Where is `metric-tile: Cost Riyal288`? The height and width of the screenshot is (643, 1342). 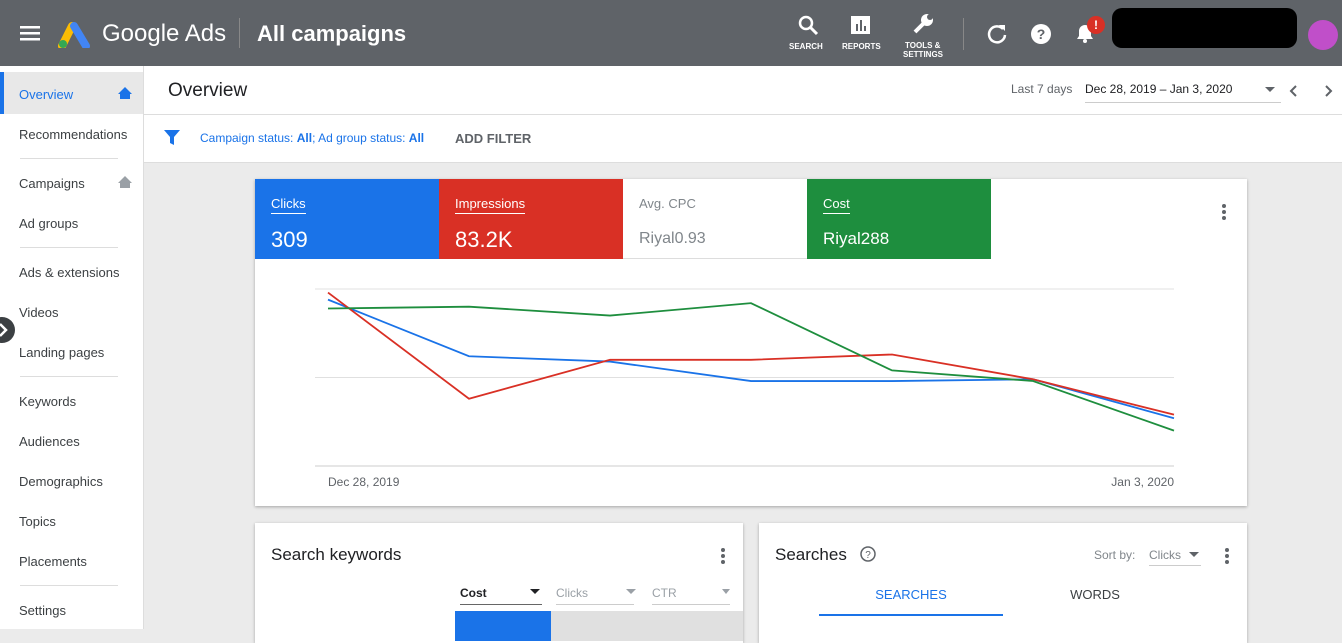 metric-tile: Cost Riyal288 is located at coordinates (899, 219).